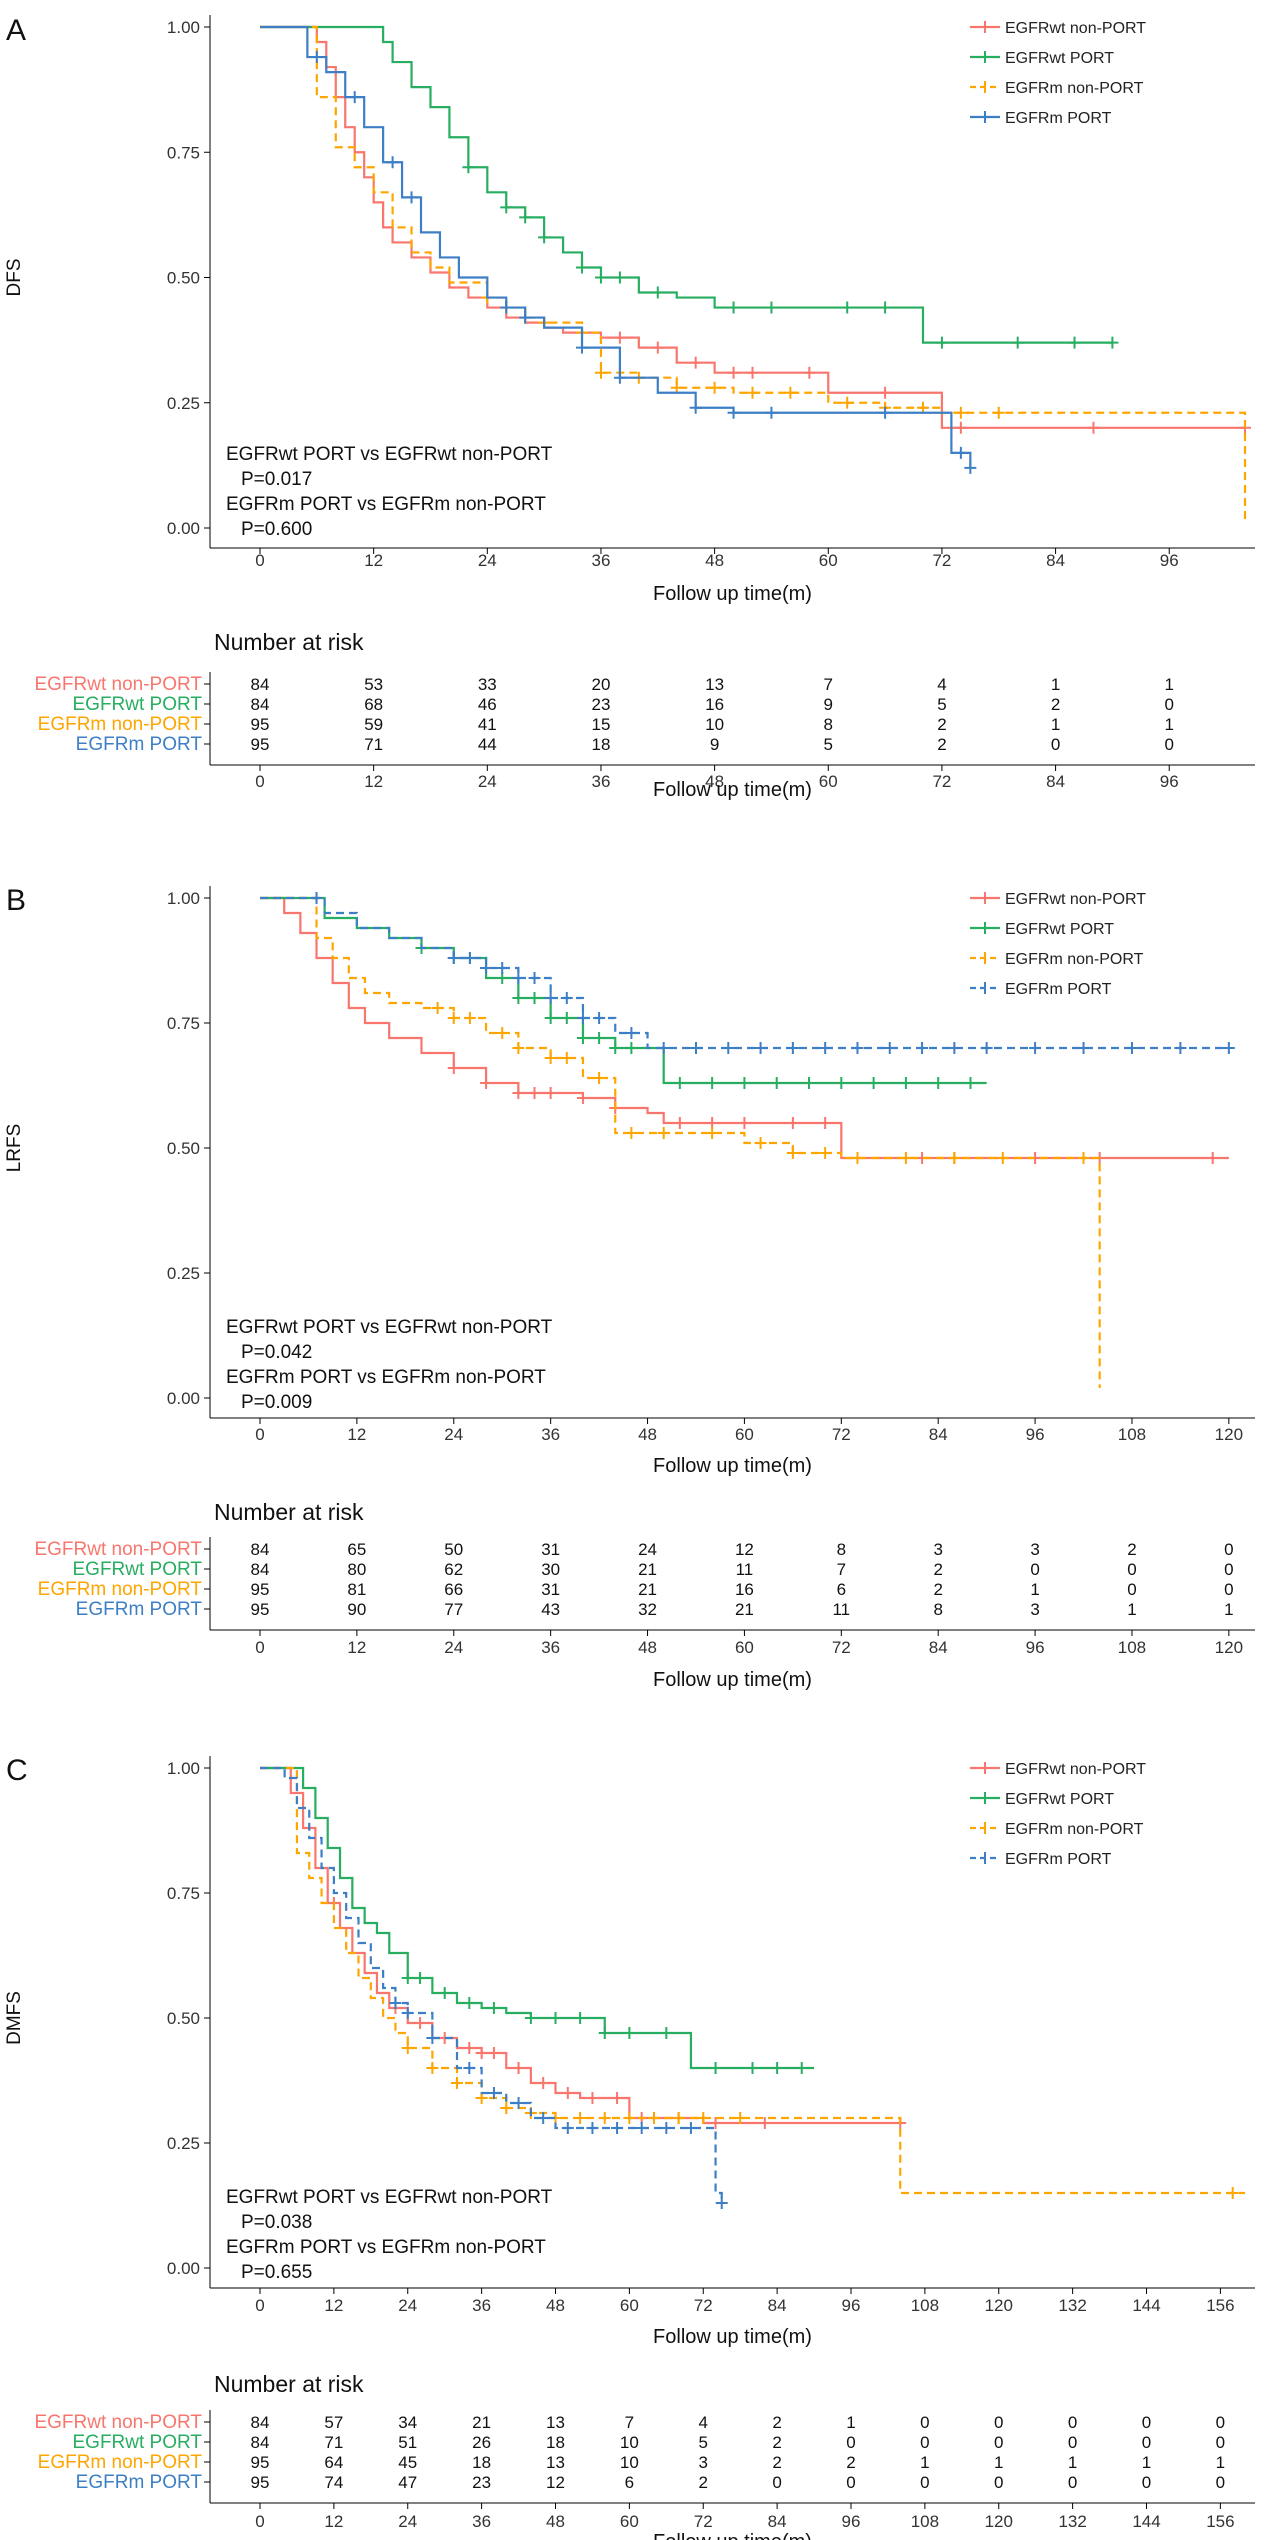  What do you see at coordinates (276, 1402) in the screenshot?
I see `p-value-annotation: P=0.009` at bounding box center [276, 1402].